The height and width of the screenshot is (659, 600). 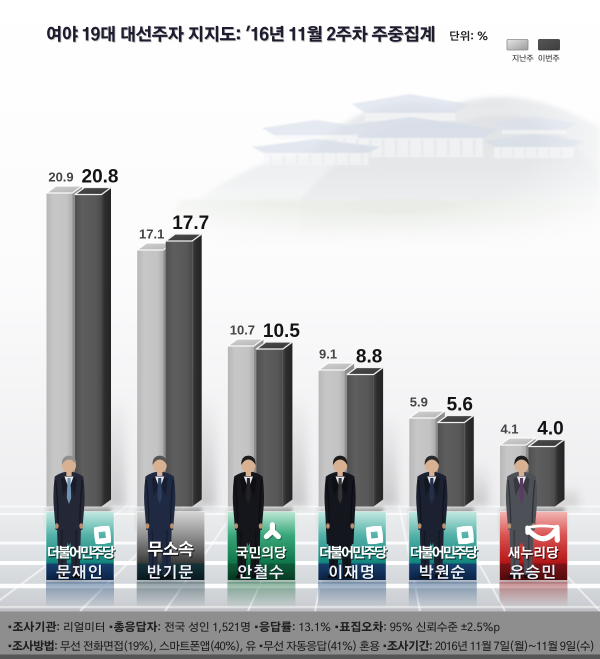 I want to click on svg-text: 4.1, so click(x=509, y=429).